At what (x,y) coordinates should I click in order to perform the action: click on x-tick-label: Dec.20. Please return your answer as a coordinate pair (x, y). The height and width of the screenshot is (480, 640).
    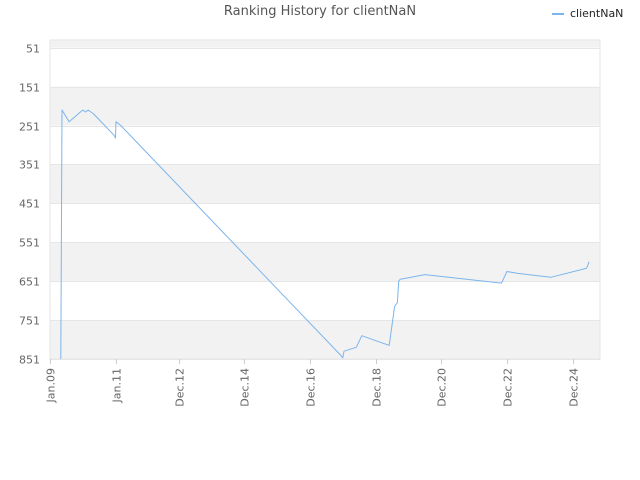
    Looking at the image, I should click on (442, 387).